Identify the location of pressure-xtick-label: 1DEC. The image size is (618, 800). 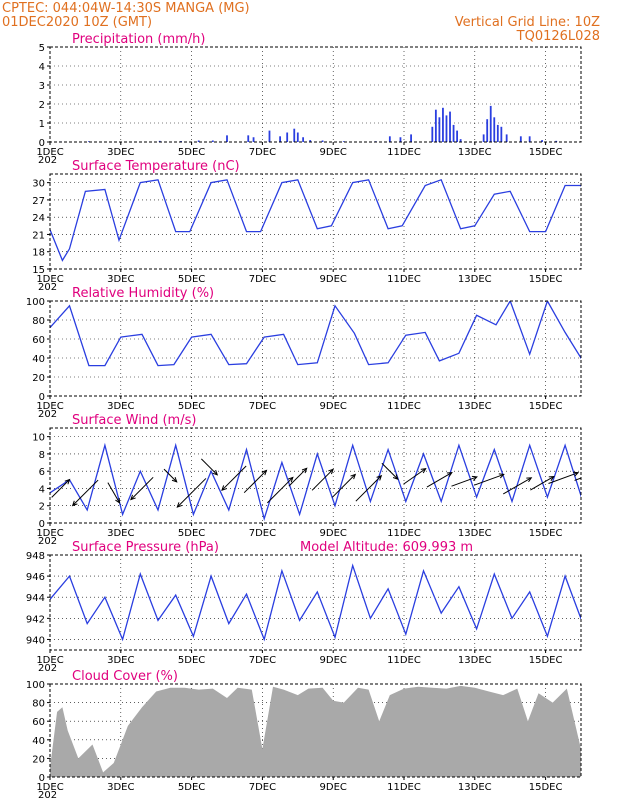
(49, 660).